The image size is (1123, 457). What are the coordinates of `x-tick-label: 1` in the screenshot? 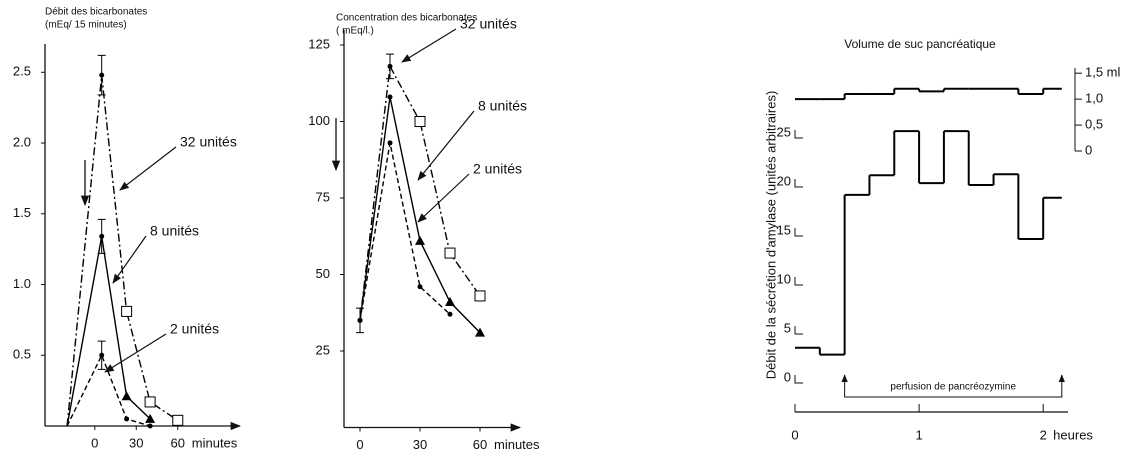 It's located at (918, 434).